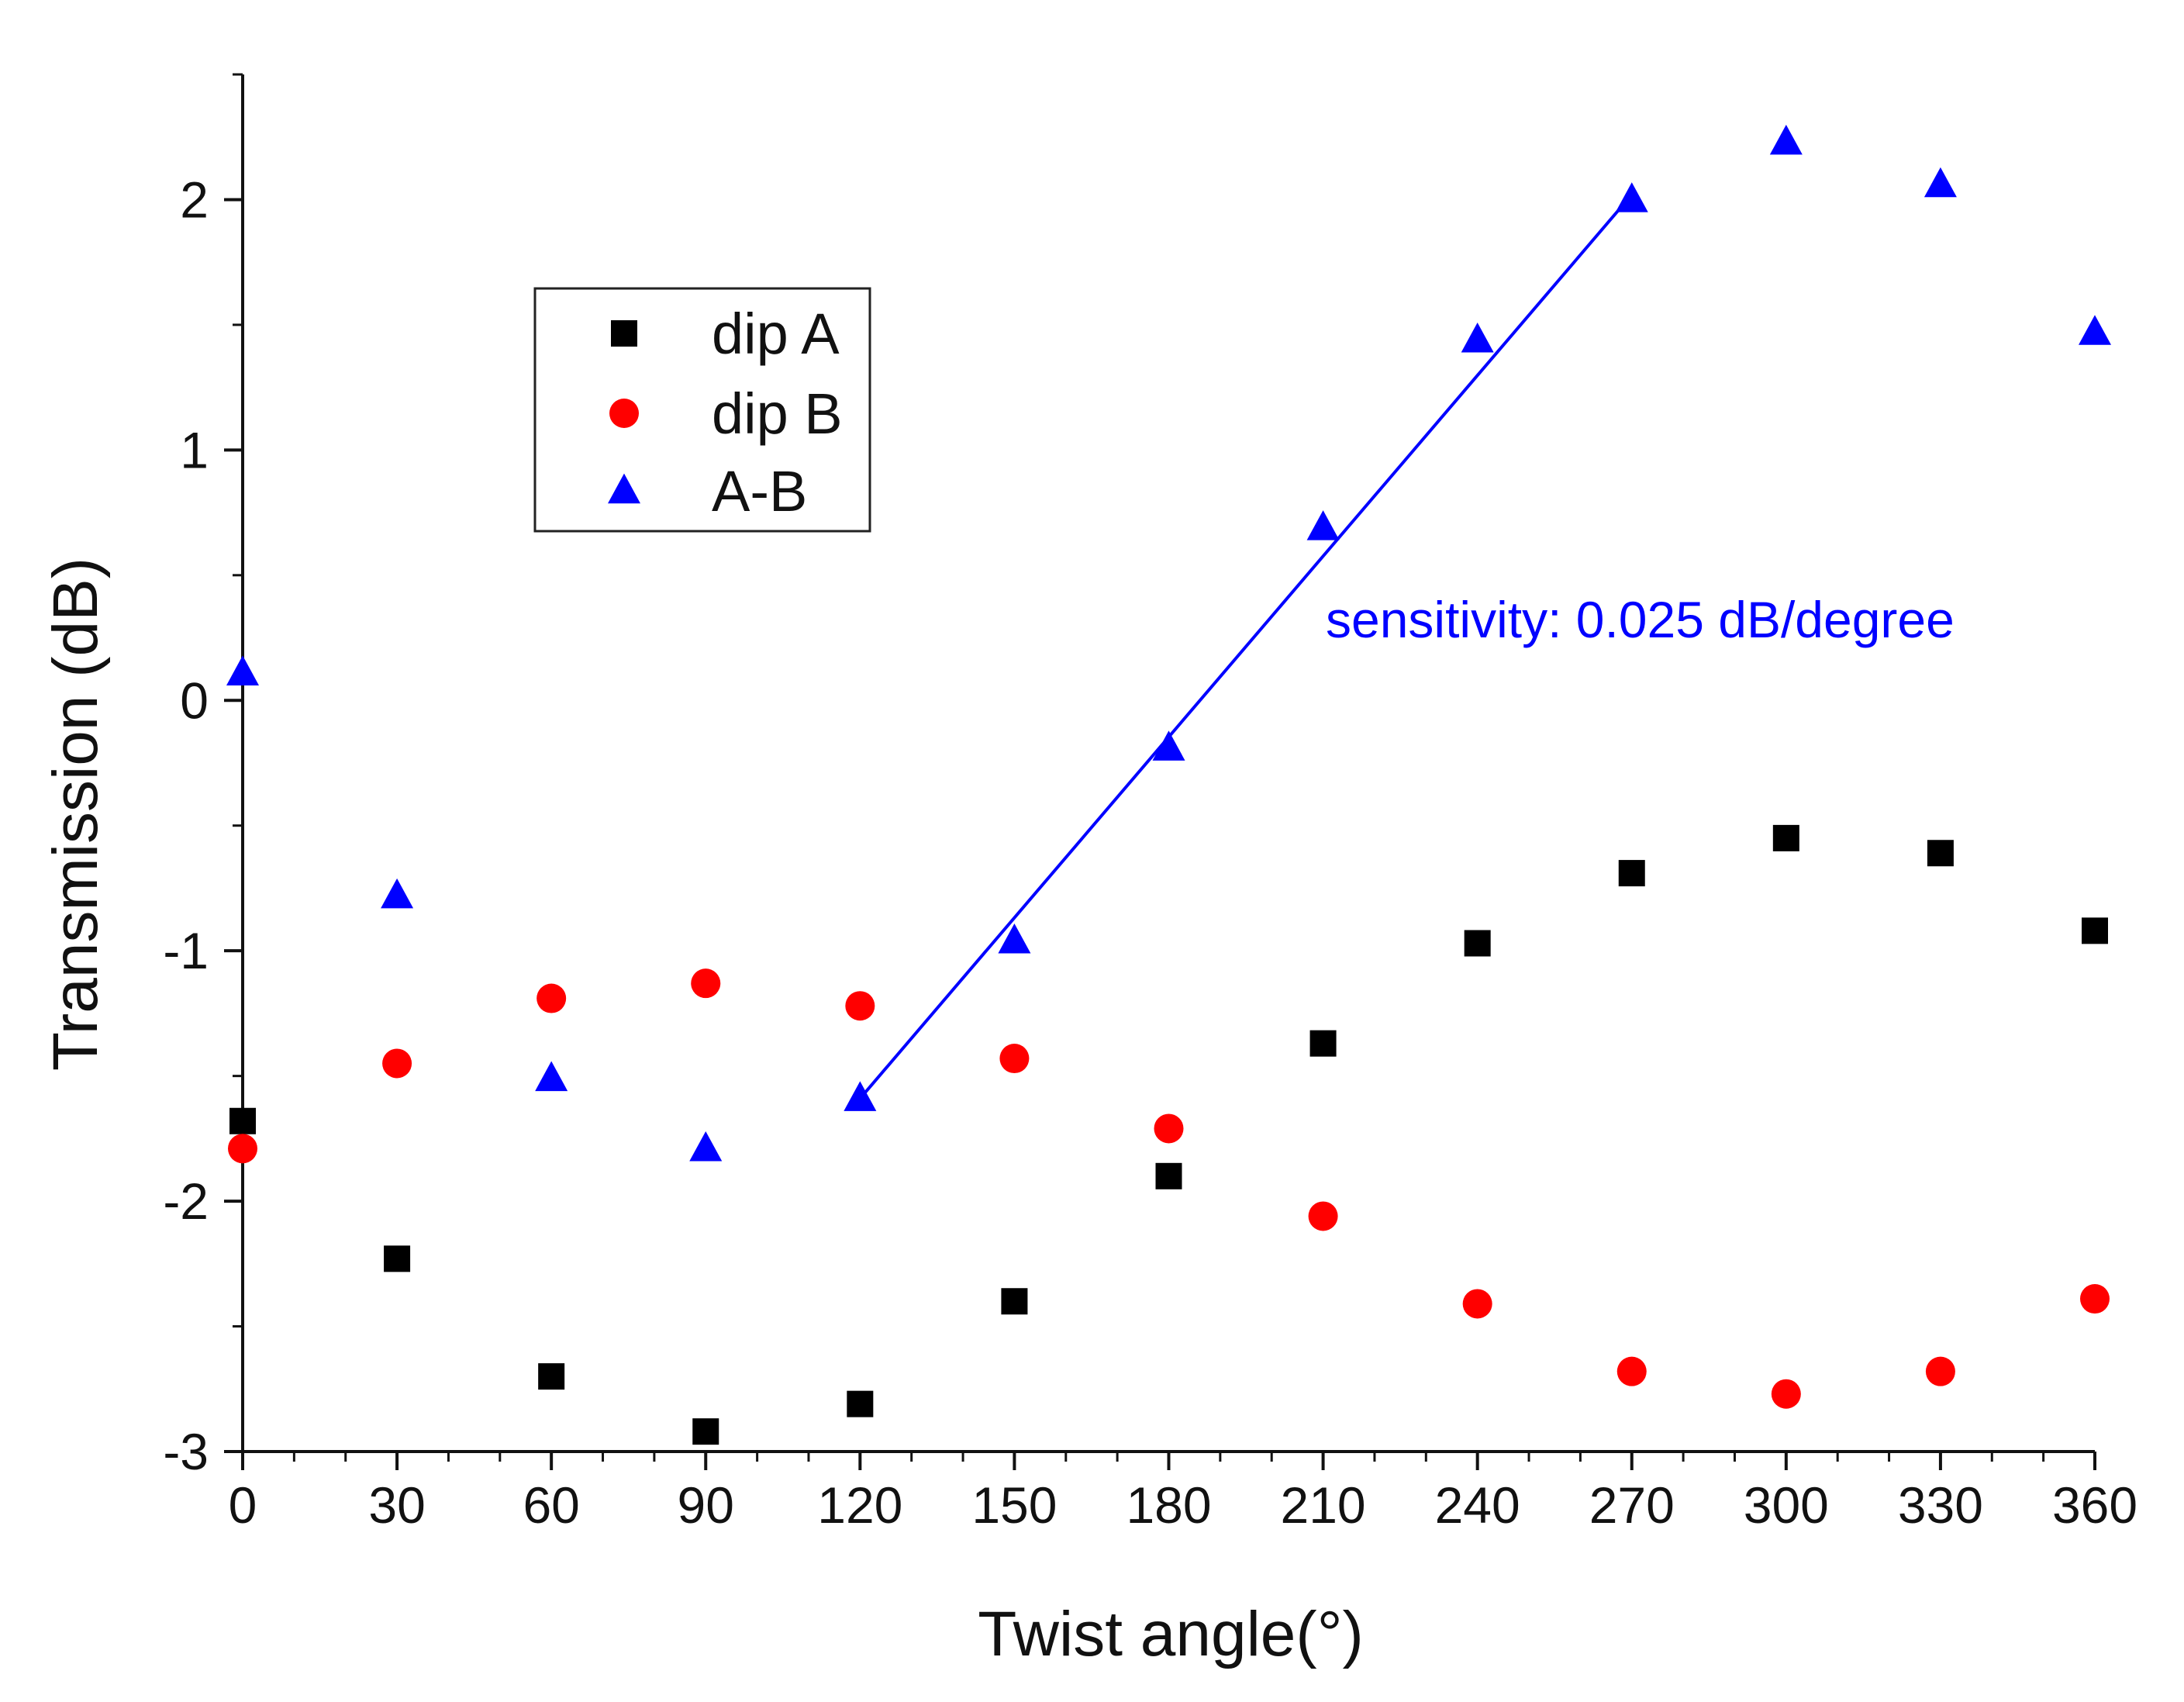 The width and height of the screenshot is (2184, 1702). What do you see at coordinates (1171, 1634) in the screenshot?
I see `x-axis-title: Twist angle(°)` at bounding box center [1171, 1634].